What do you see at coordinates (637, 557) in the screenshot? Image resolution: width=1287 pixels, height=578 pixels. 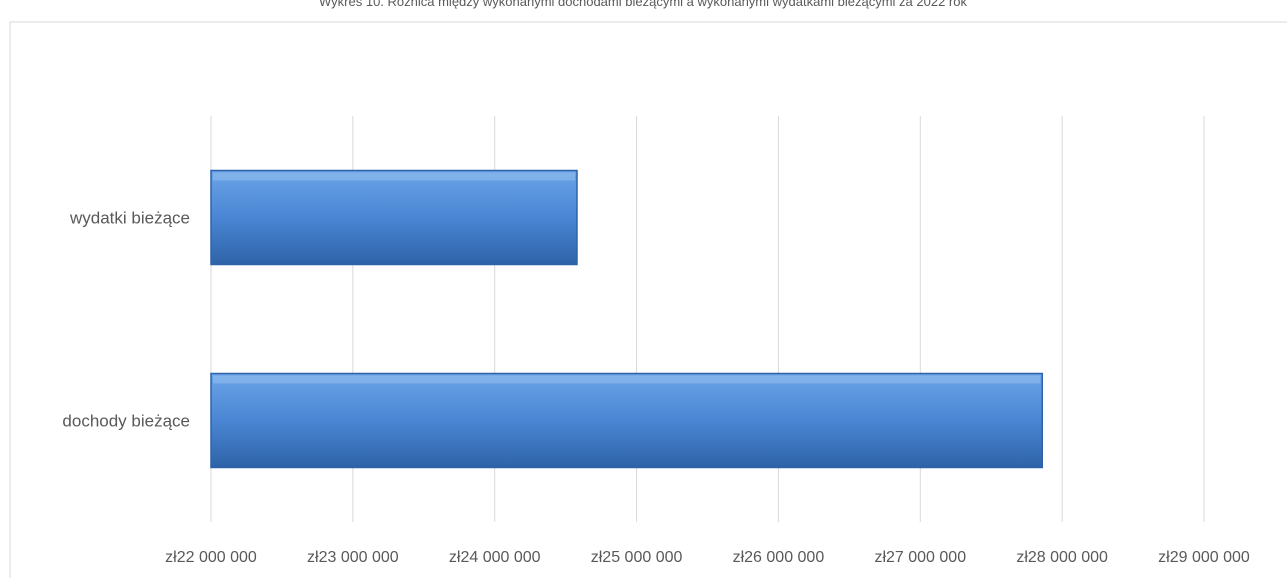 I see `x-tick-label: zł25 000 000` at bounding box center [637, 557].